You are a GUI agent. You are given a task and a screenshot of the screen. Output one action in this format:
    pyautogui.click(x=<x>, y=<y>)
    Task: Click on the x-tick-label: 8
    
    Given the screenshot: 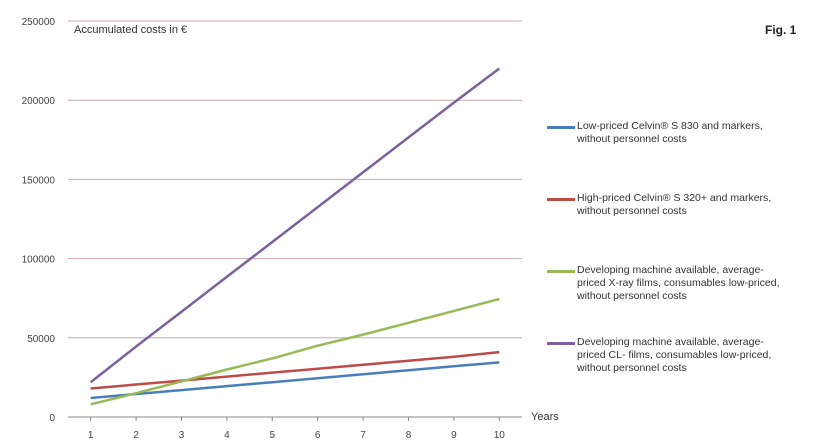 What is the action you would take?
    pyautogui.click(x=409, y=435)
    